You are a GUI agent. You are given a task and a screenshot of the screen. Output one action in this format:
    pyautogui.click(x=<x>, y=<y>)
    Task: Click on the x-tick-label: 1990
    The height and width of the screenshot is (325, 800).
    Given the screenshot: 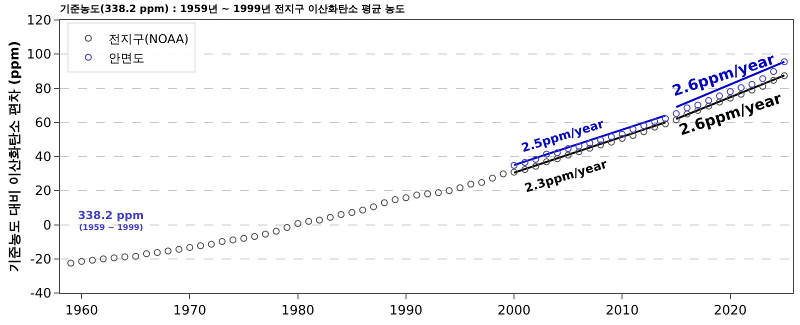 What is the action you would take?
    pyautogui.click(x=406, y=311)
    